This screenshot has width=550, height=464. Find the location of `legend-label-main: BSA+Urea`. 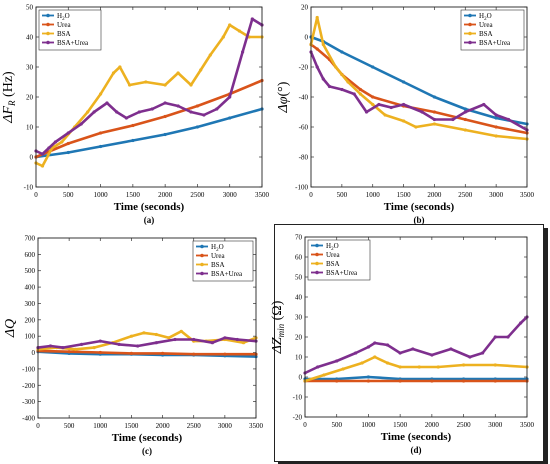

legend-label-main: BSA+Urea is located at coordinates (495, 43).